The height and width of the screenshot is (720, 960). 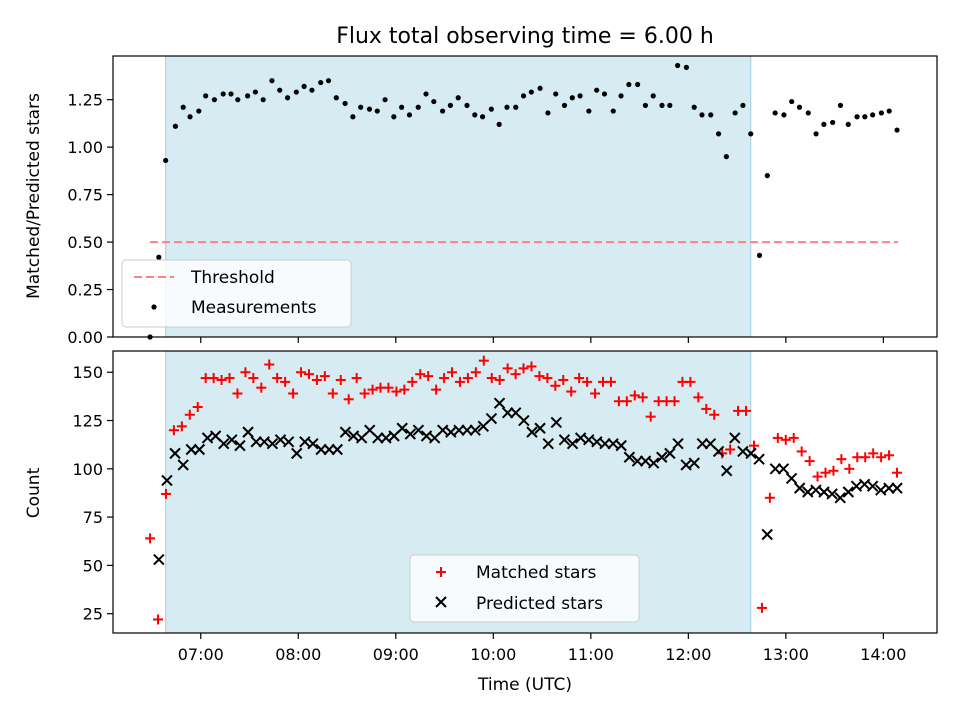 I want to click on x-tick-label: 10:00, so click(x=493, y=654).